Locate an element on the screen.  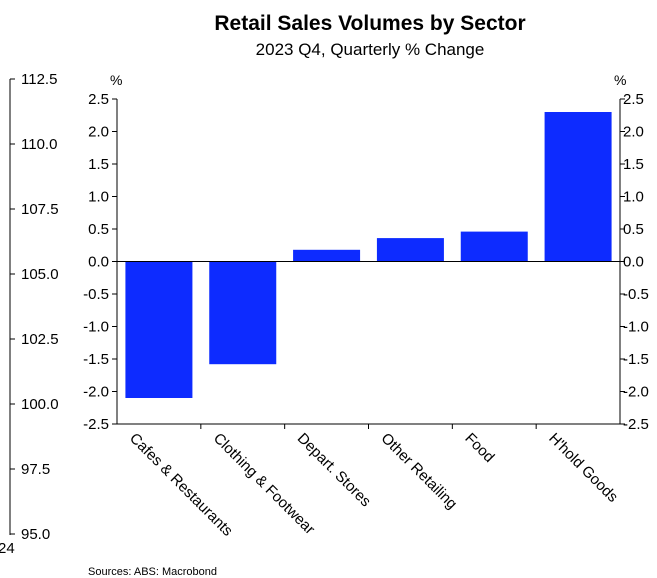
left-y-tick-label: -1.0 is located at coordinates (96, 327).